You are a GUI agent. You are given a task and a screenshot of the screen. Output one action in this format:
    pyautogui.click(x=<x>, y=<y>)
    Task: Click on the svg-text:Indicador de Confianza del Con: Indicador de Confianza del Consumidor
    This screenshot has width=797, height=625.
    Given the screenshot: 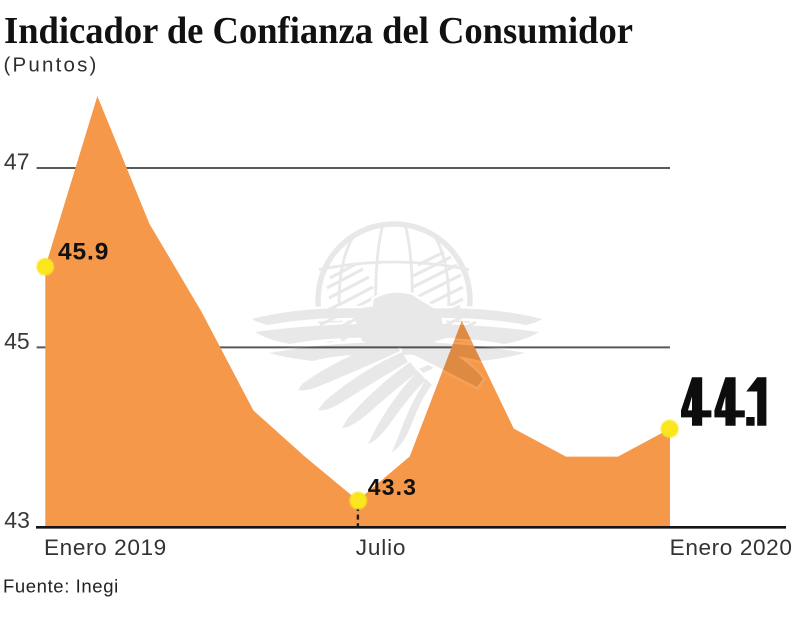 What is the action you would take?
    pyautogui.click(x=318, y=31)
    